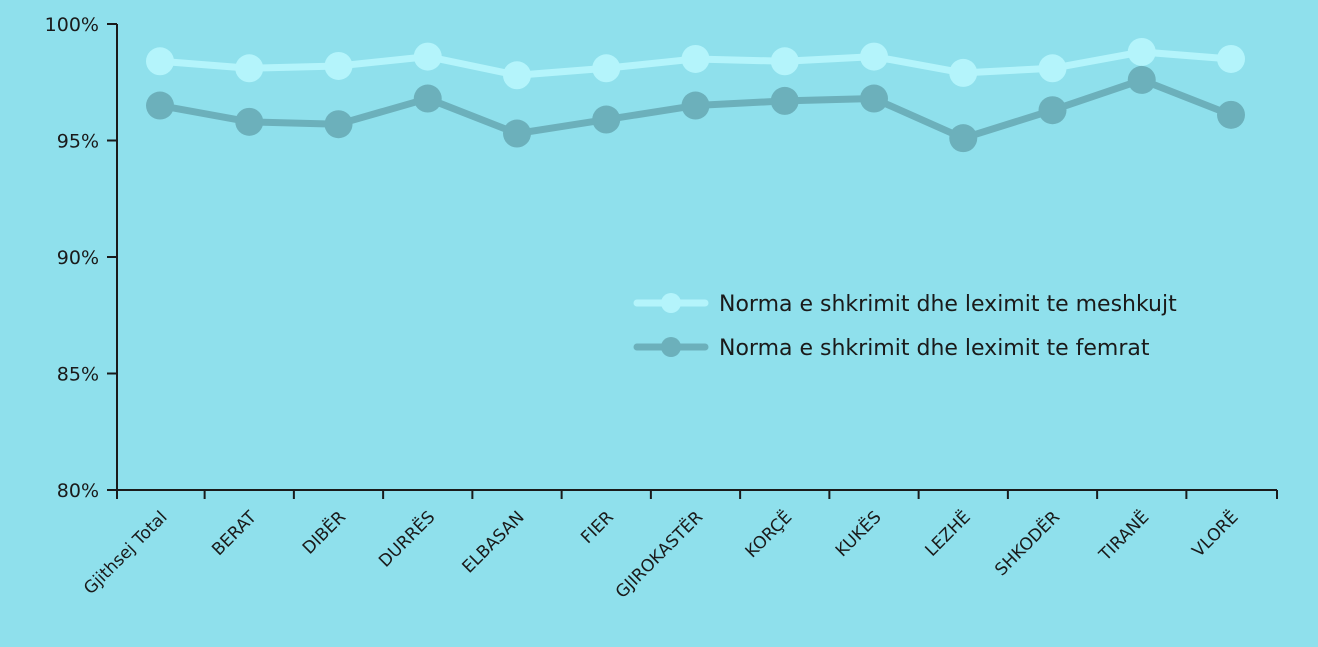  What do you see at coordinates (948, 304) in the screenshot?
I see `legend-label-0: Norma e shkrimit dhe leximit te meshkujt` at bounding box center [948, 304].